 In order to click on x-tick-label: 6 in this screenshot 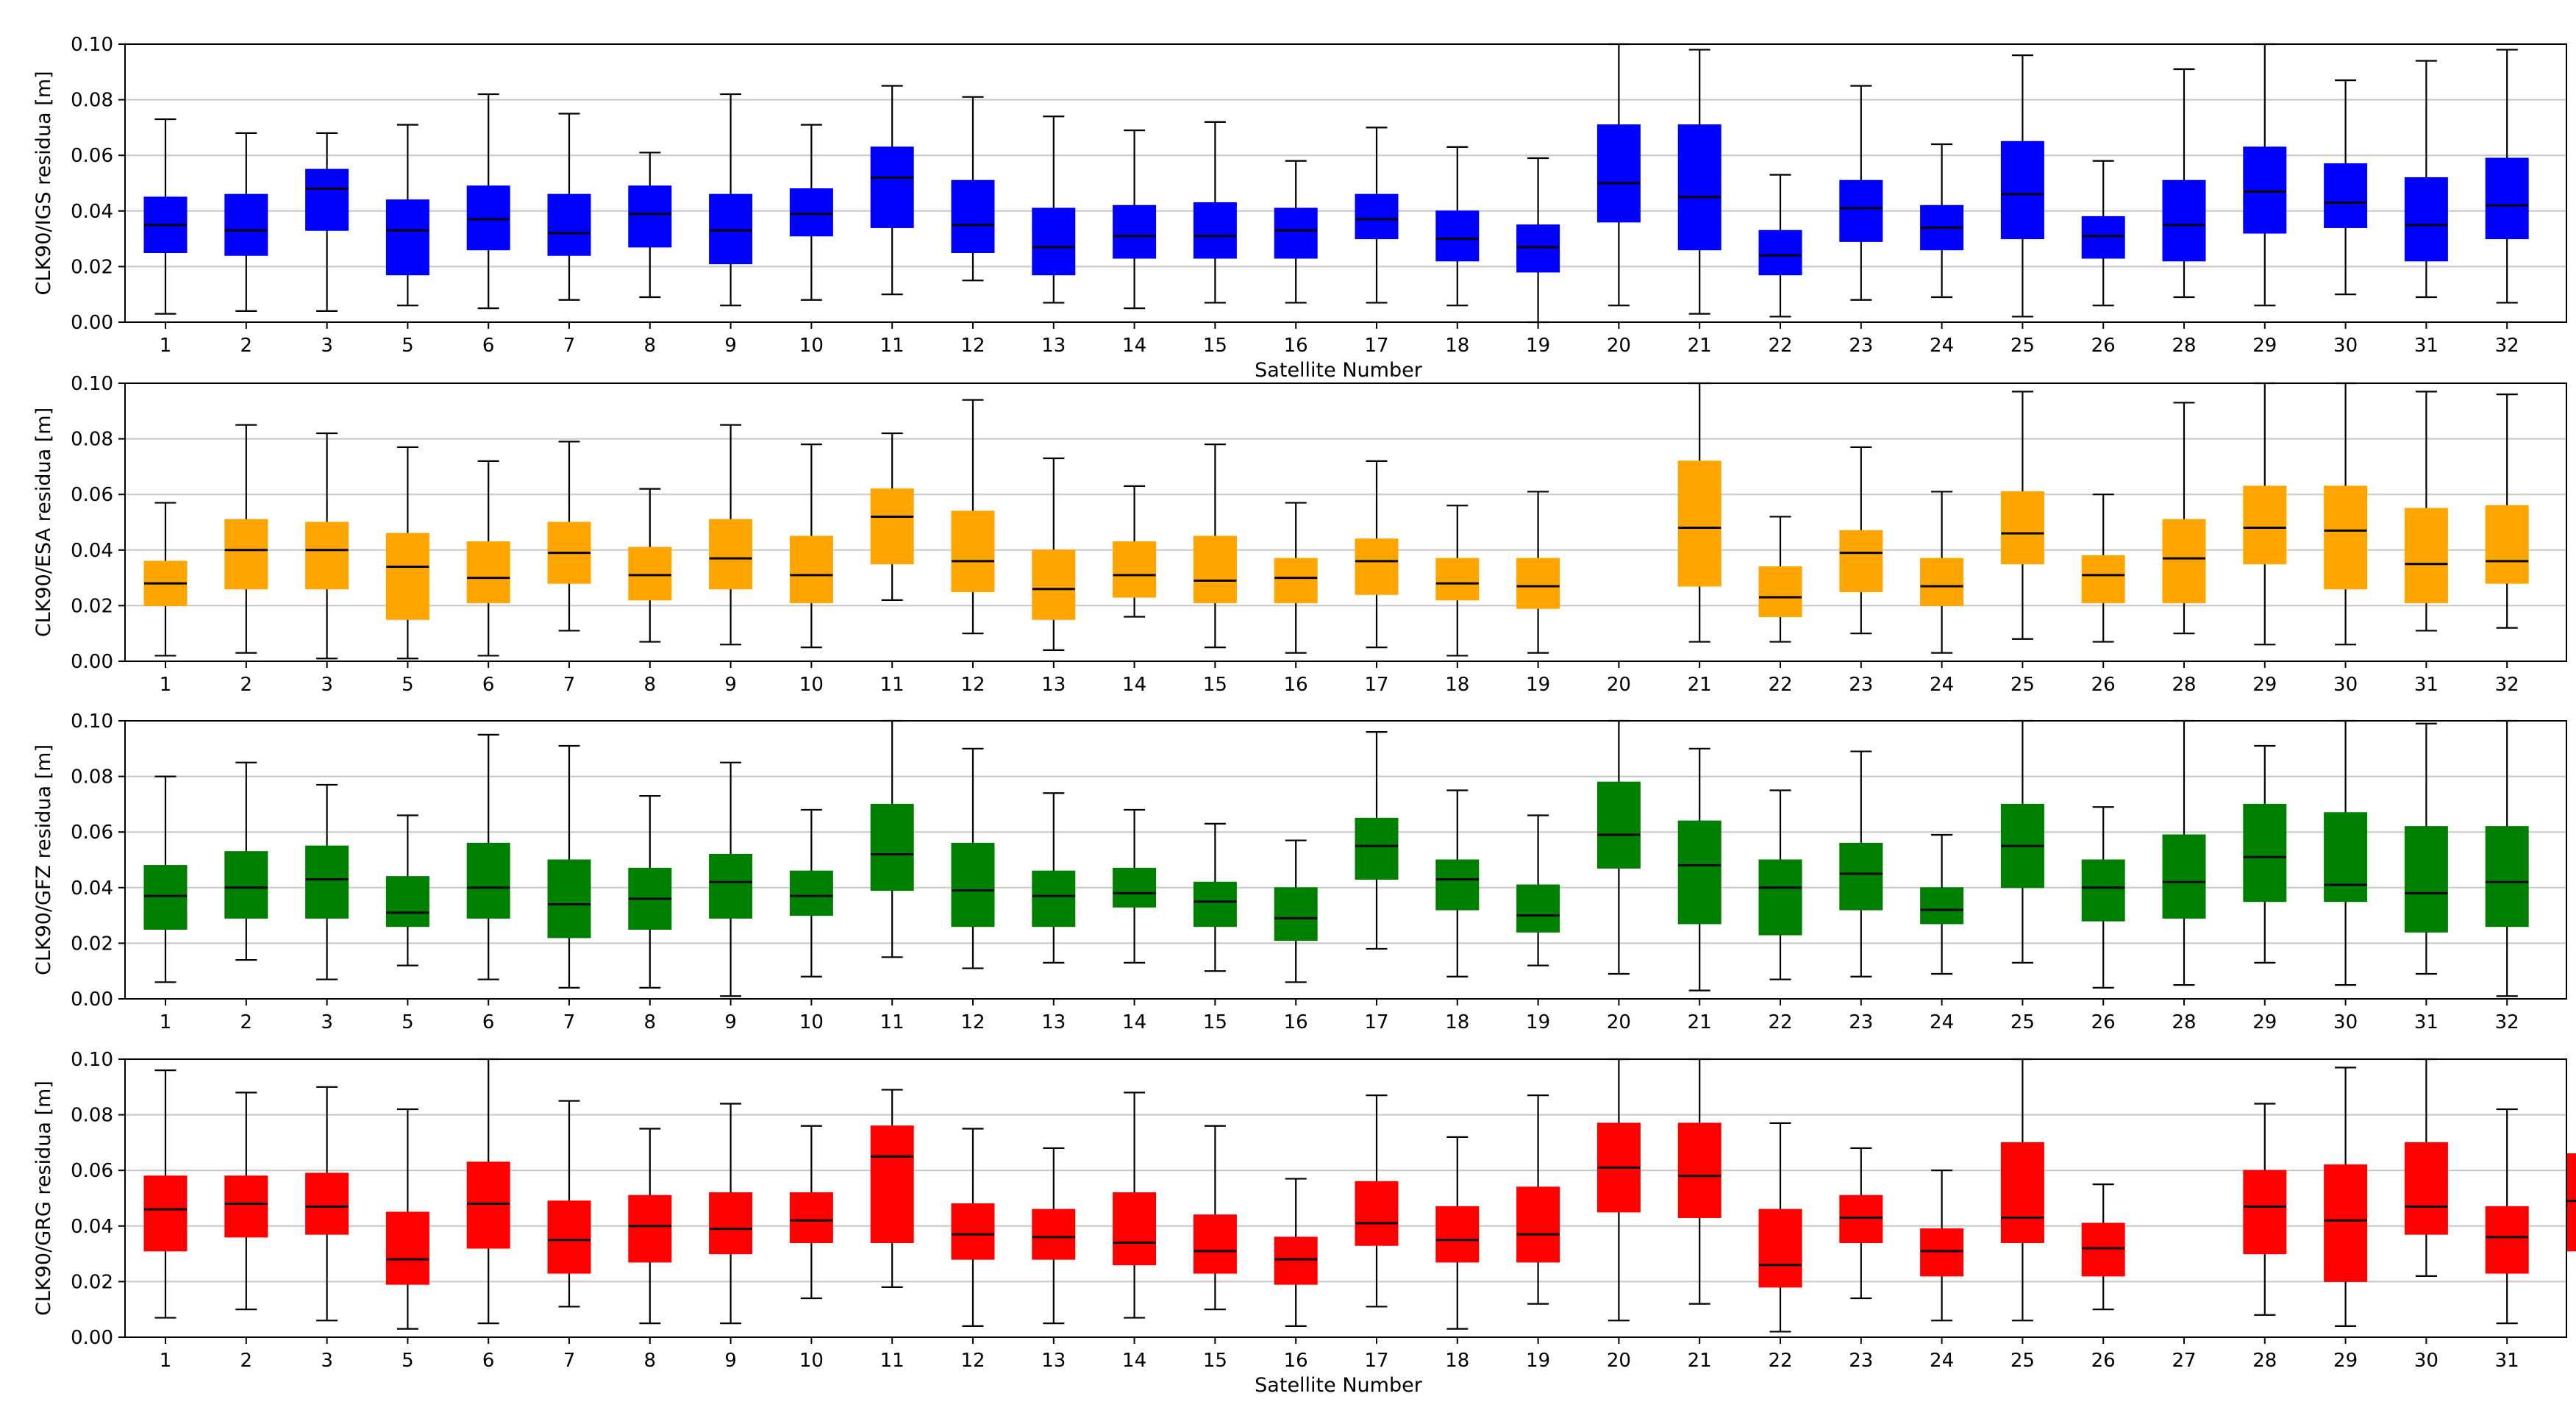, I will do `click(488, 1022)`.